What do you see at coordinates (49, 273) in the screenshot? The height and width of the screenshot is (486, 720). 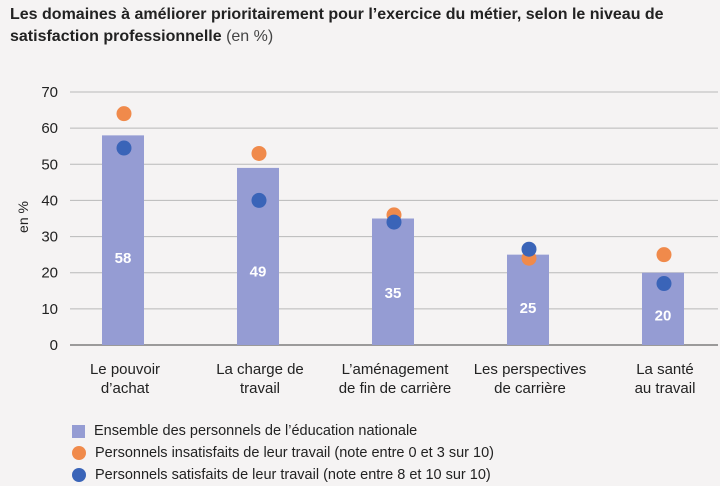 I see `y-tick-label: 20` at bounding box center [49, 273].